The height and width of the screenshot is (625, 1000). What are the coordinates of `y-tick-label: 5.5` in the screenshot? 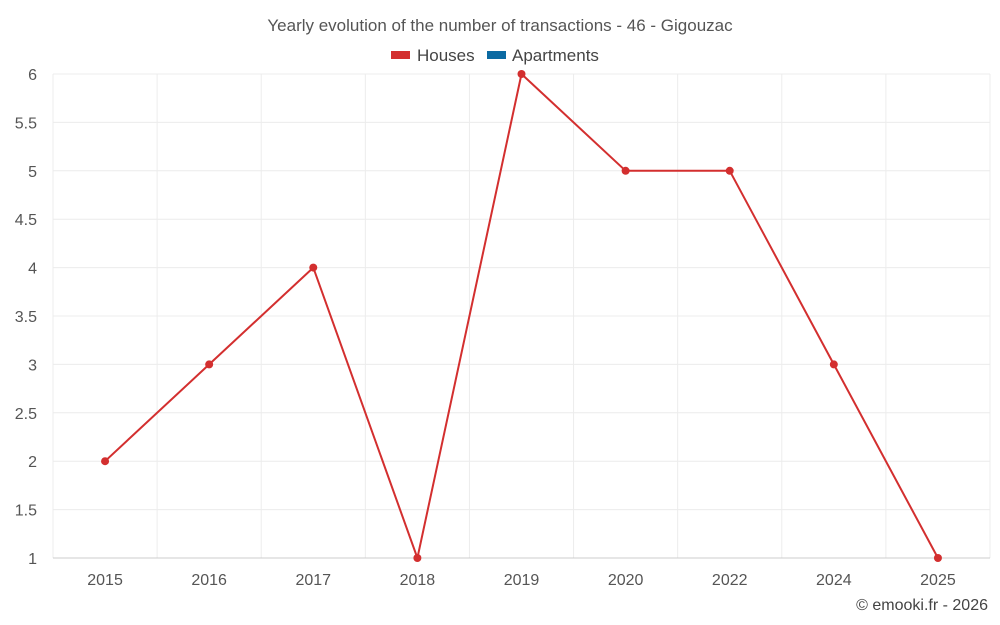 It's located at (26, 123).